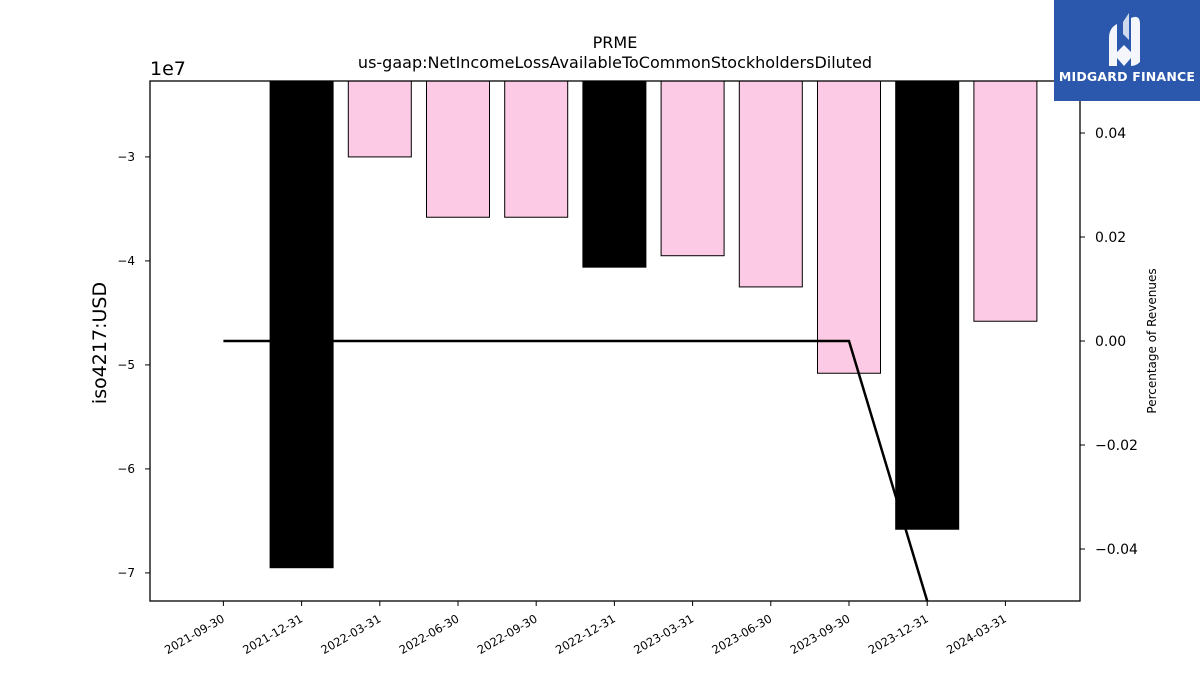  Describe the element at coordinates (663, 634) in the screenshot. I see `x-tick-label: 2023-03-31` at that location.